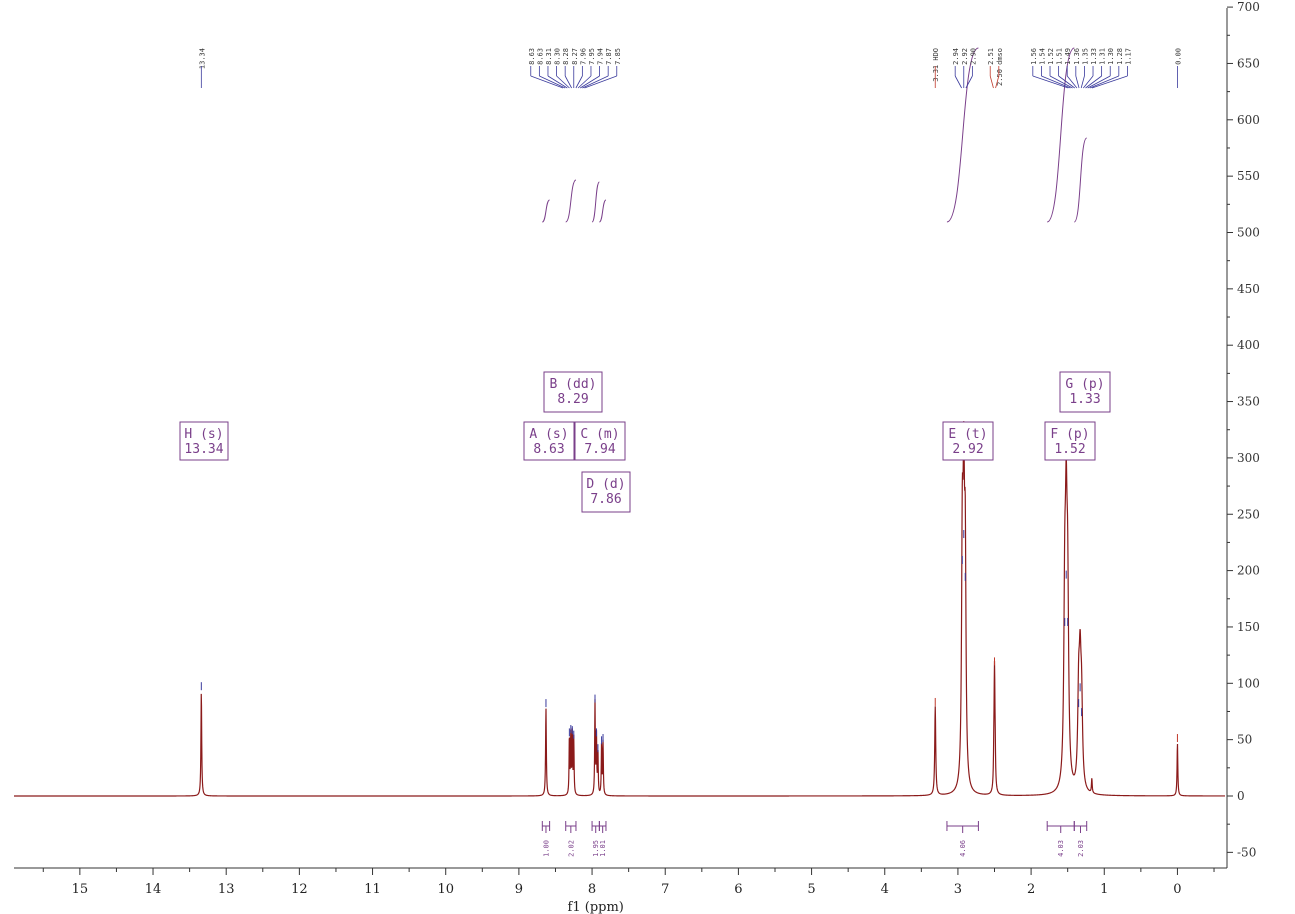  I want to click on peak-pick-label: 1.31, so click(1103, 56).